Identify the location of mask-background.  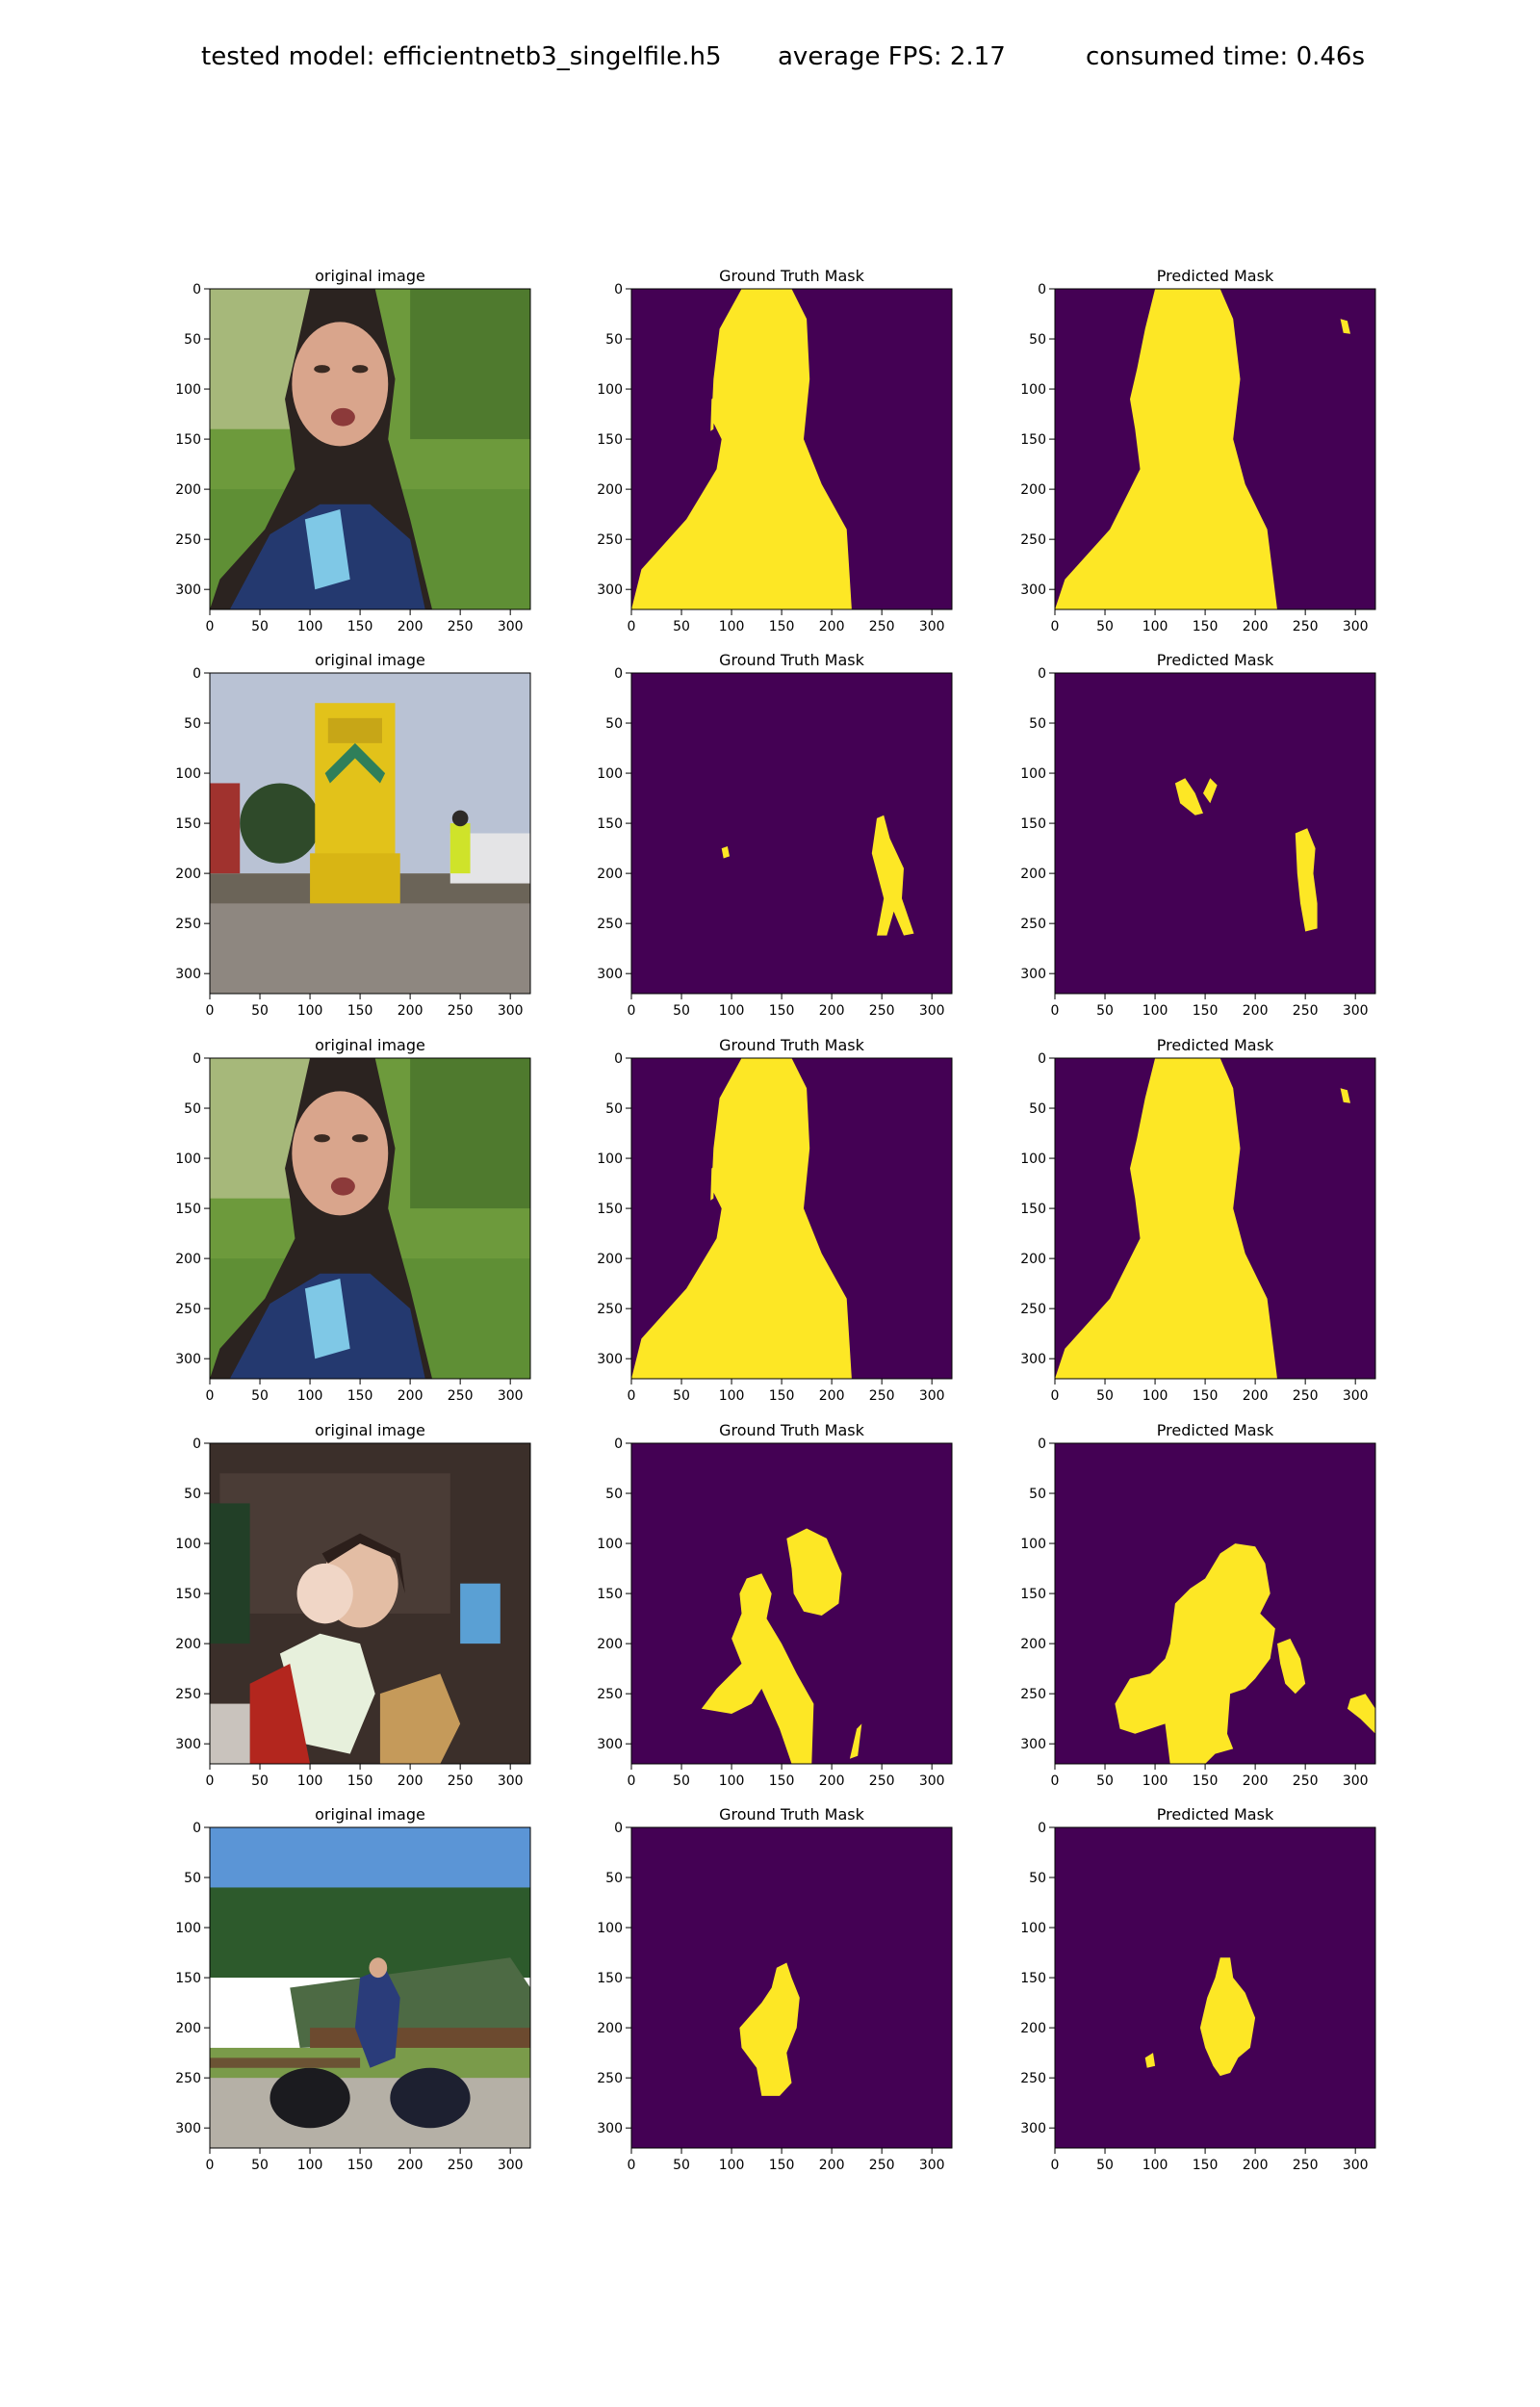
(1215, 833).